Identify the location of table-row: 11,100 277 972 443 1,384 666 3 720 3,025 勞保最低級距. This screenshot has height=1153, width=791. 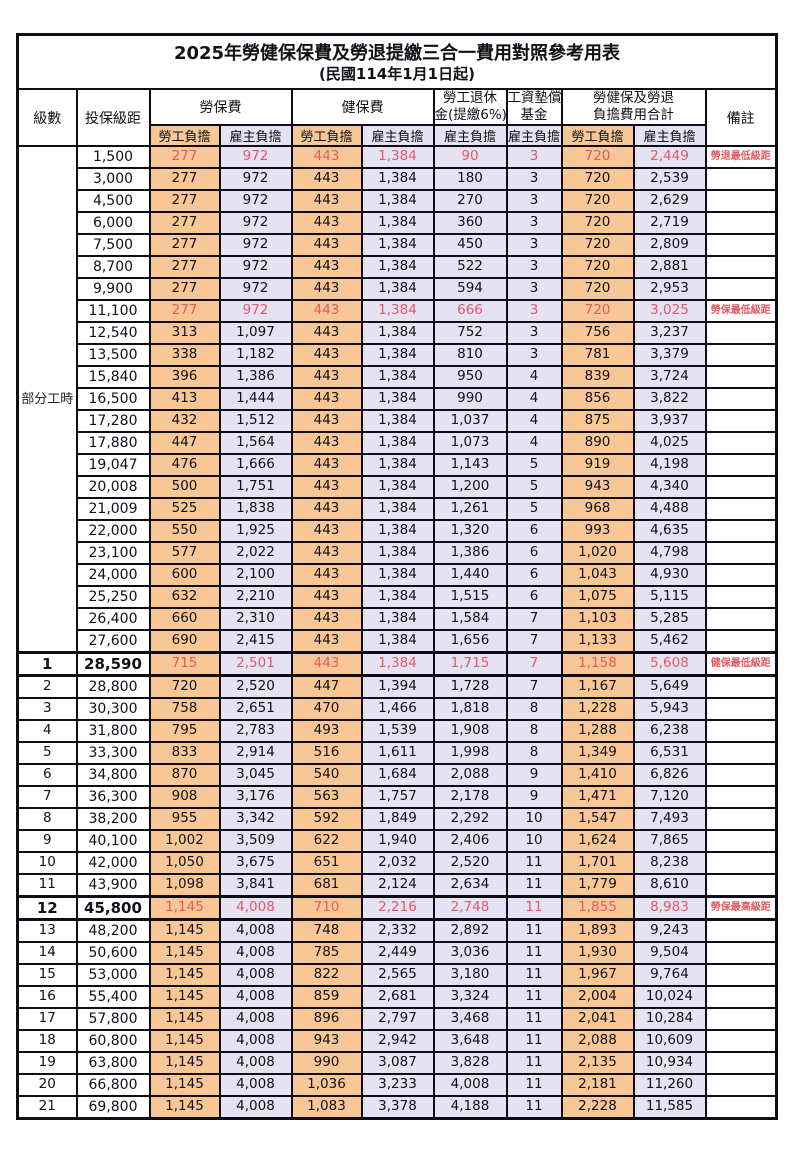
(398, 311).